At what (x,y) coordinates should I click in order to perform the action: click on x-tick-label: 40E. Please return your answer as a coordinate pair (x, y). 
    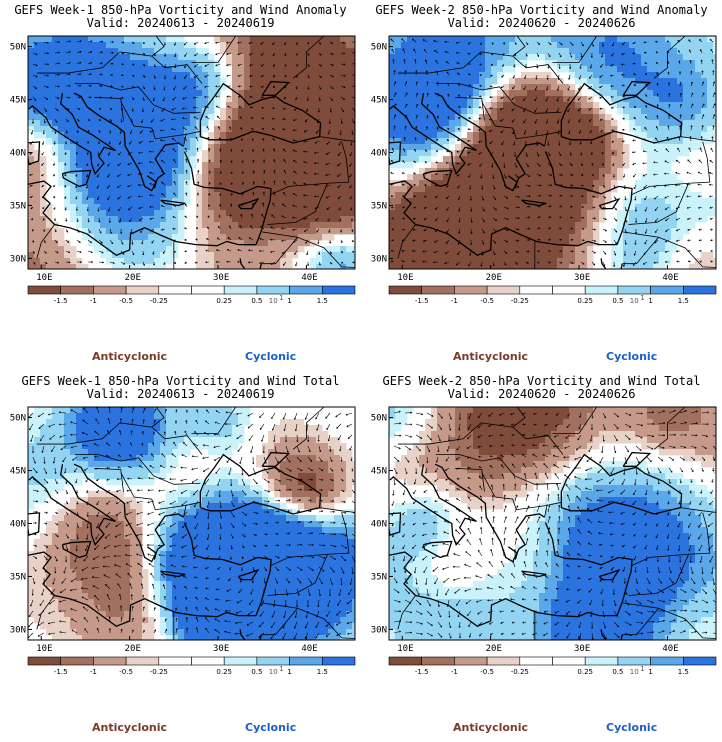
    Looking at the image, I should click on (670, 278).